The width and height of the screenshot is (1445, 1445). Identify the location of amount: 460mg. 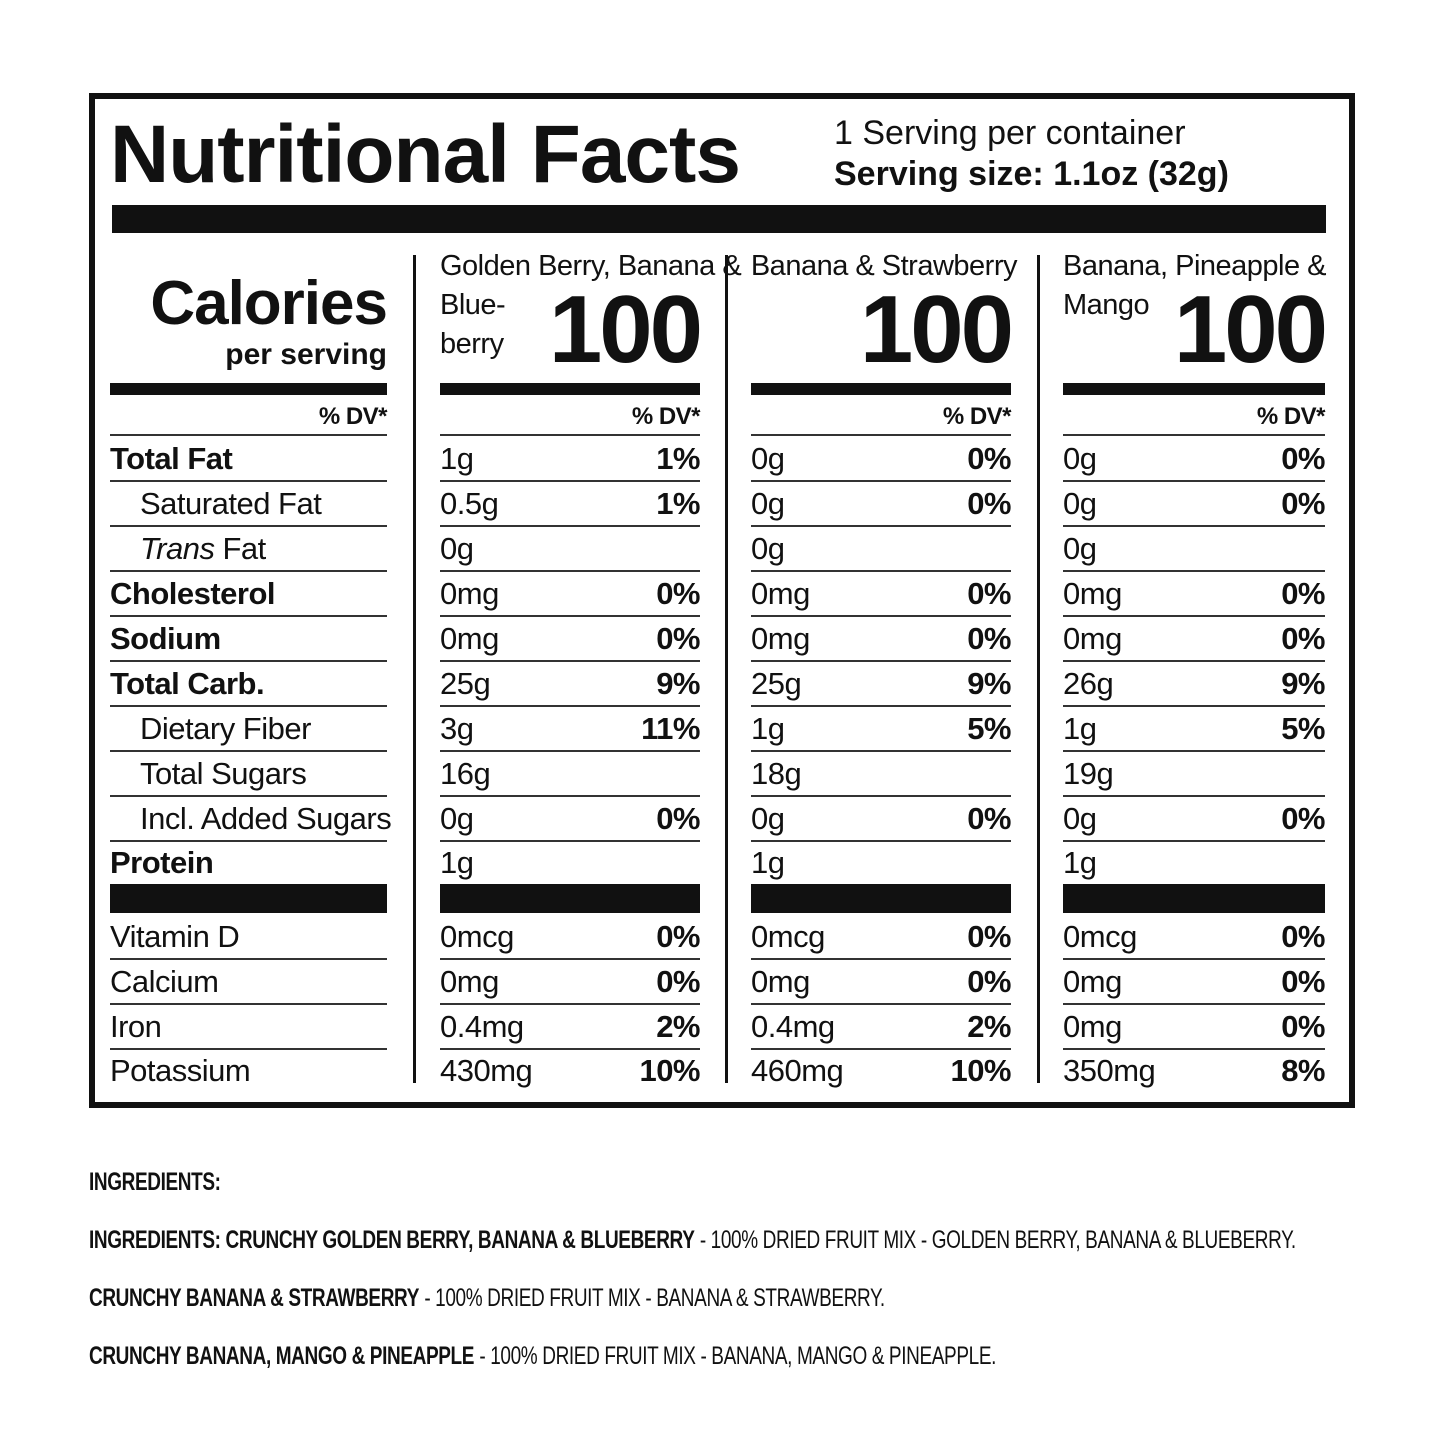
(797, 1070).